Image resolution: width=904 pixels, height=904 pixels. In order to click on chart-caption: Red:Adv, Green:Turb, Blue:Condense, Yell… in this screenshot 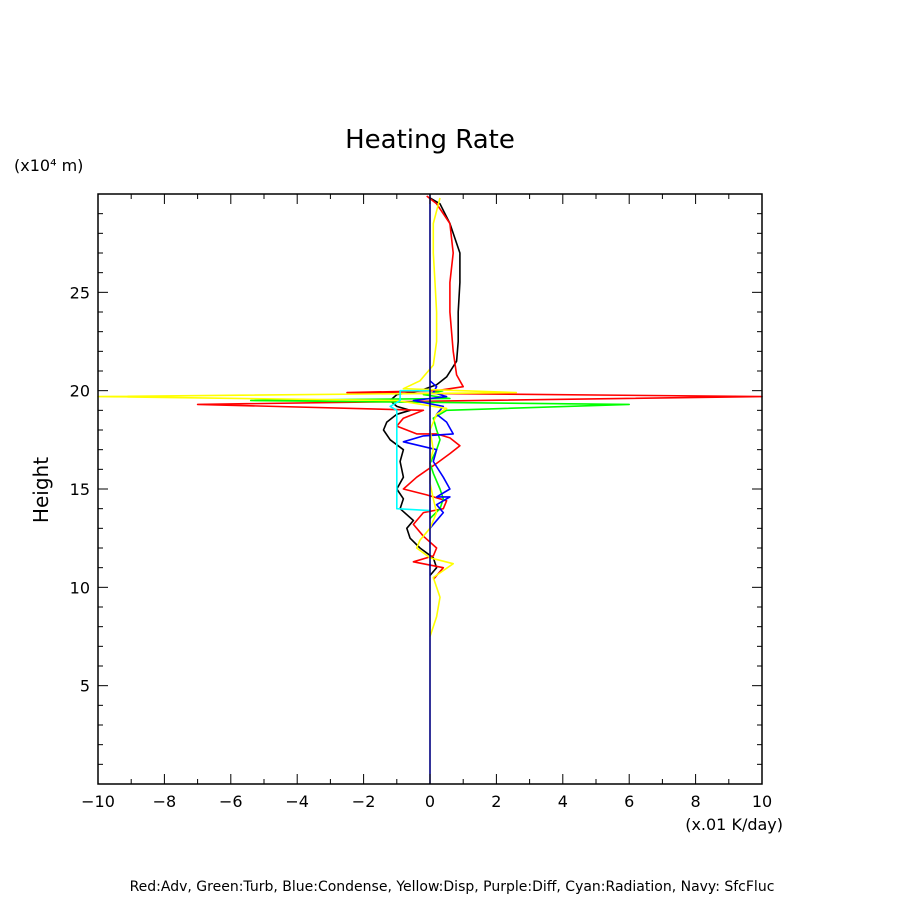, I will do `click(452, 887)`.